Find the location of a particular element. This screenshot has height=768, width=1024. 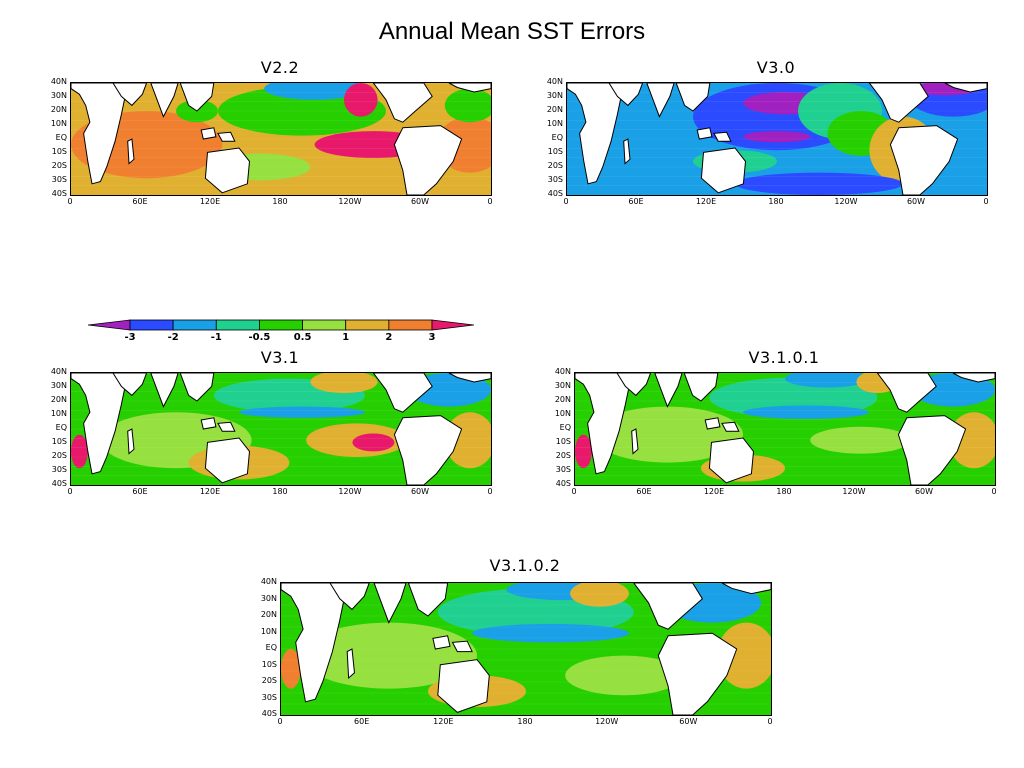

colorbar-tick-label: 3 is located at coordinates (432, 337).